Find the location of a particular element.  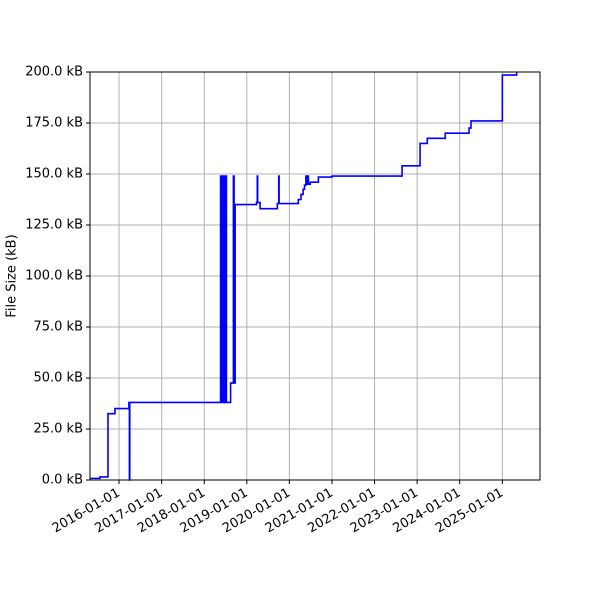

y-tick-label: 50.0 kB is located at coordinates (58, 378).